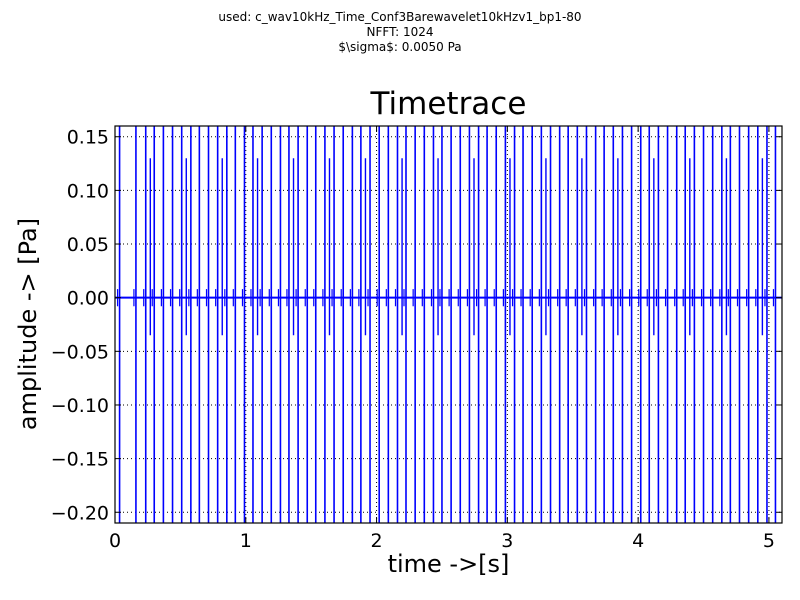 The height and width of the screenshot is (600, 800). What do you see at coordinates (80, 352) in the screenshot?
I see `y-tick-label: −0.05` at bounding box center [80, 352].